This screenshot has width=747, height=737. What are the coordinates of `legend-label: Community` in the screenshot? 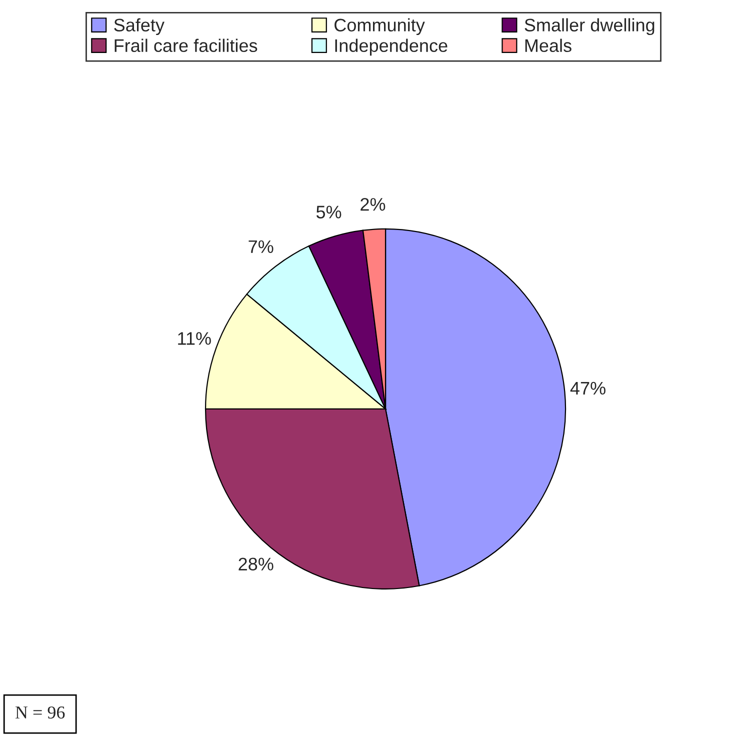 It's located at (379, 27).